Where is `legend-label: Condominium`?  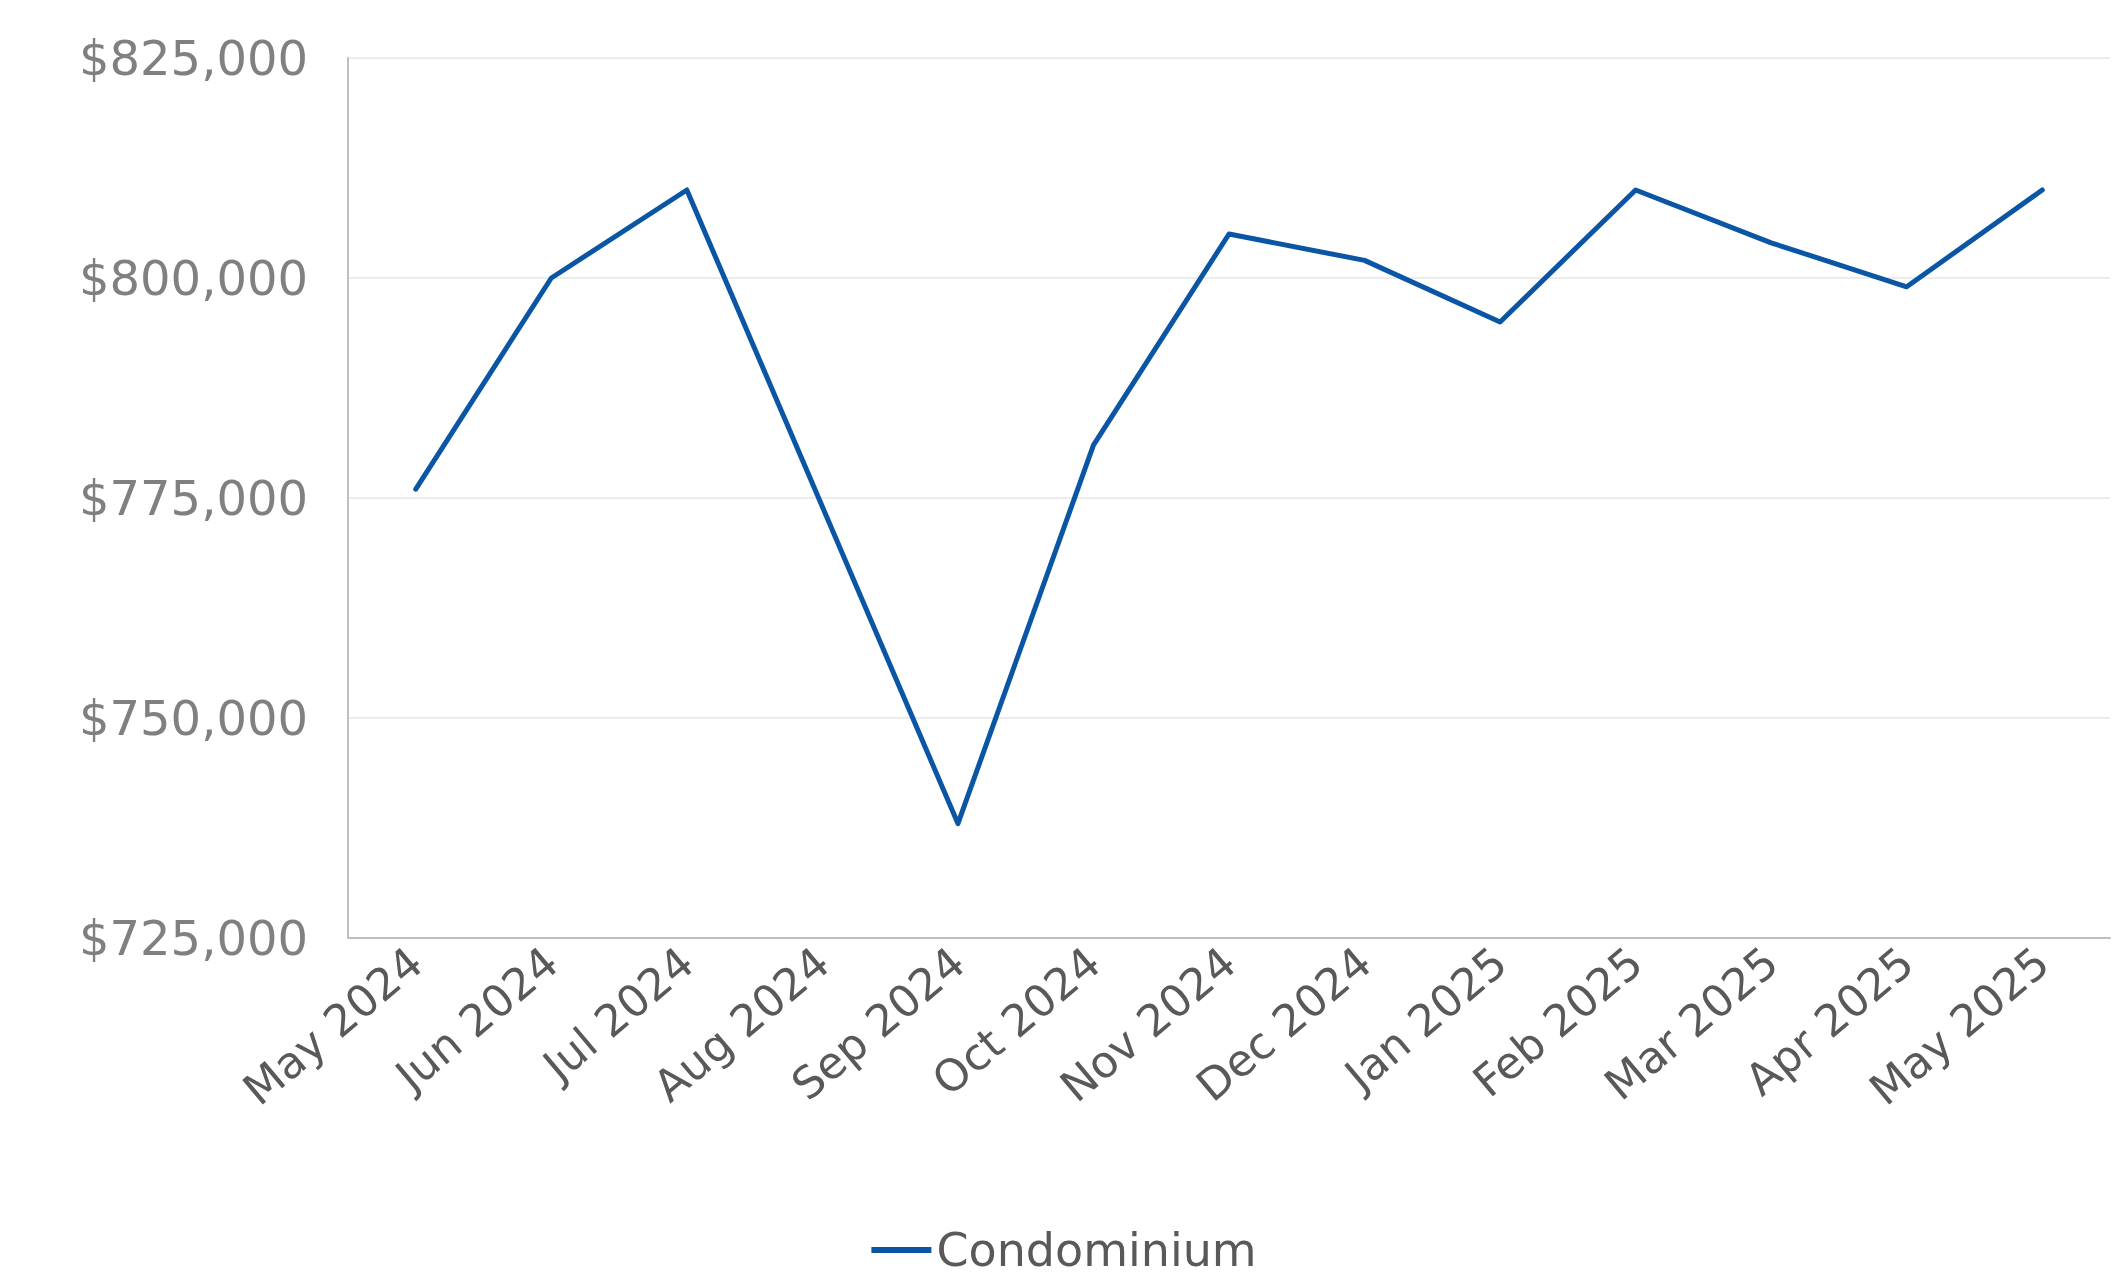
legend-label: Condominium is located at coordinates (1096, 1250).